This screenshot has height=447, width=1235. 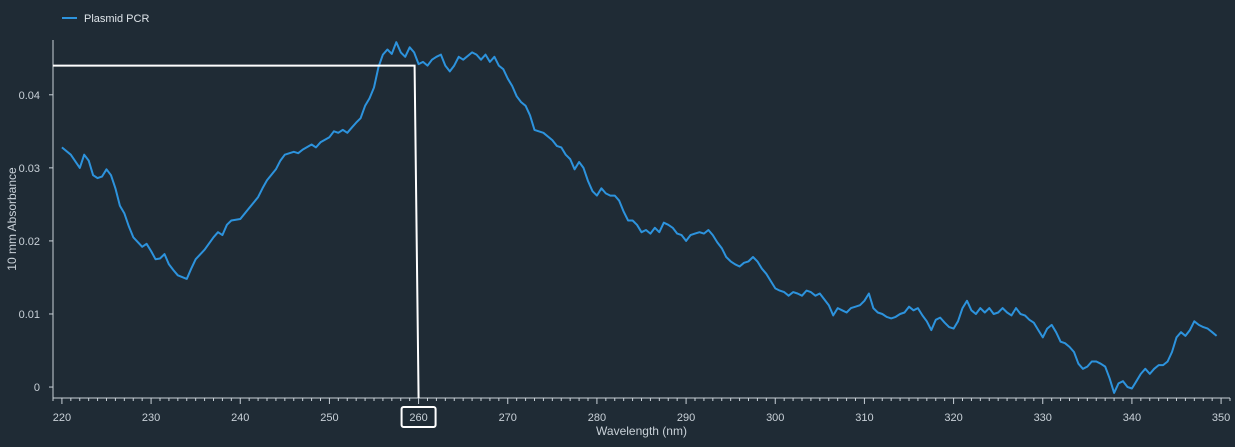 I want to click on x-tick-label: 220, so click(x=62, y=418).